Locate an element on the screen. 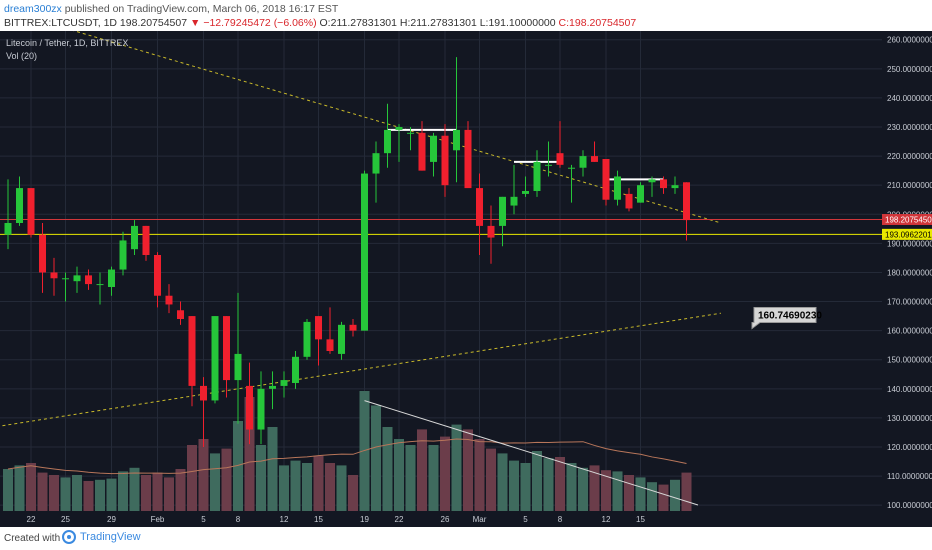 The width and height of the screenshot is (932, 550). time-tick-label: 5 is located at coordinates (525, 519).